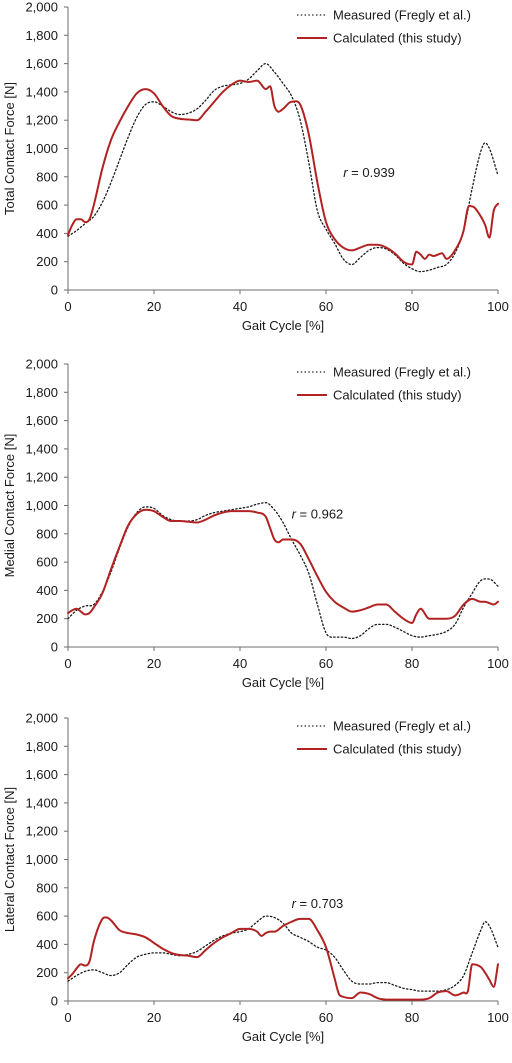 The image size is (512, 1063). What do you see at coordinates (318, 513) in the screenshot?
I see `correlation-annotation: r = 0.962` at bounding box center [318, 513].